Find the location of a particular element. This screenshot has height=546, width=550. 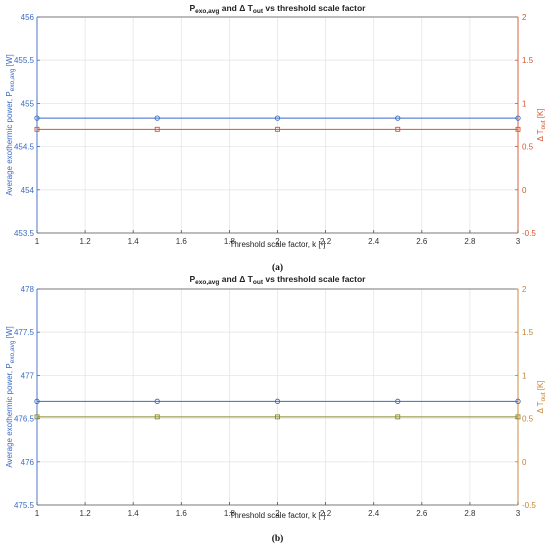

y-tick-label-left: 477 is located at coordinates (28, 375).